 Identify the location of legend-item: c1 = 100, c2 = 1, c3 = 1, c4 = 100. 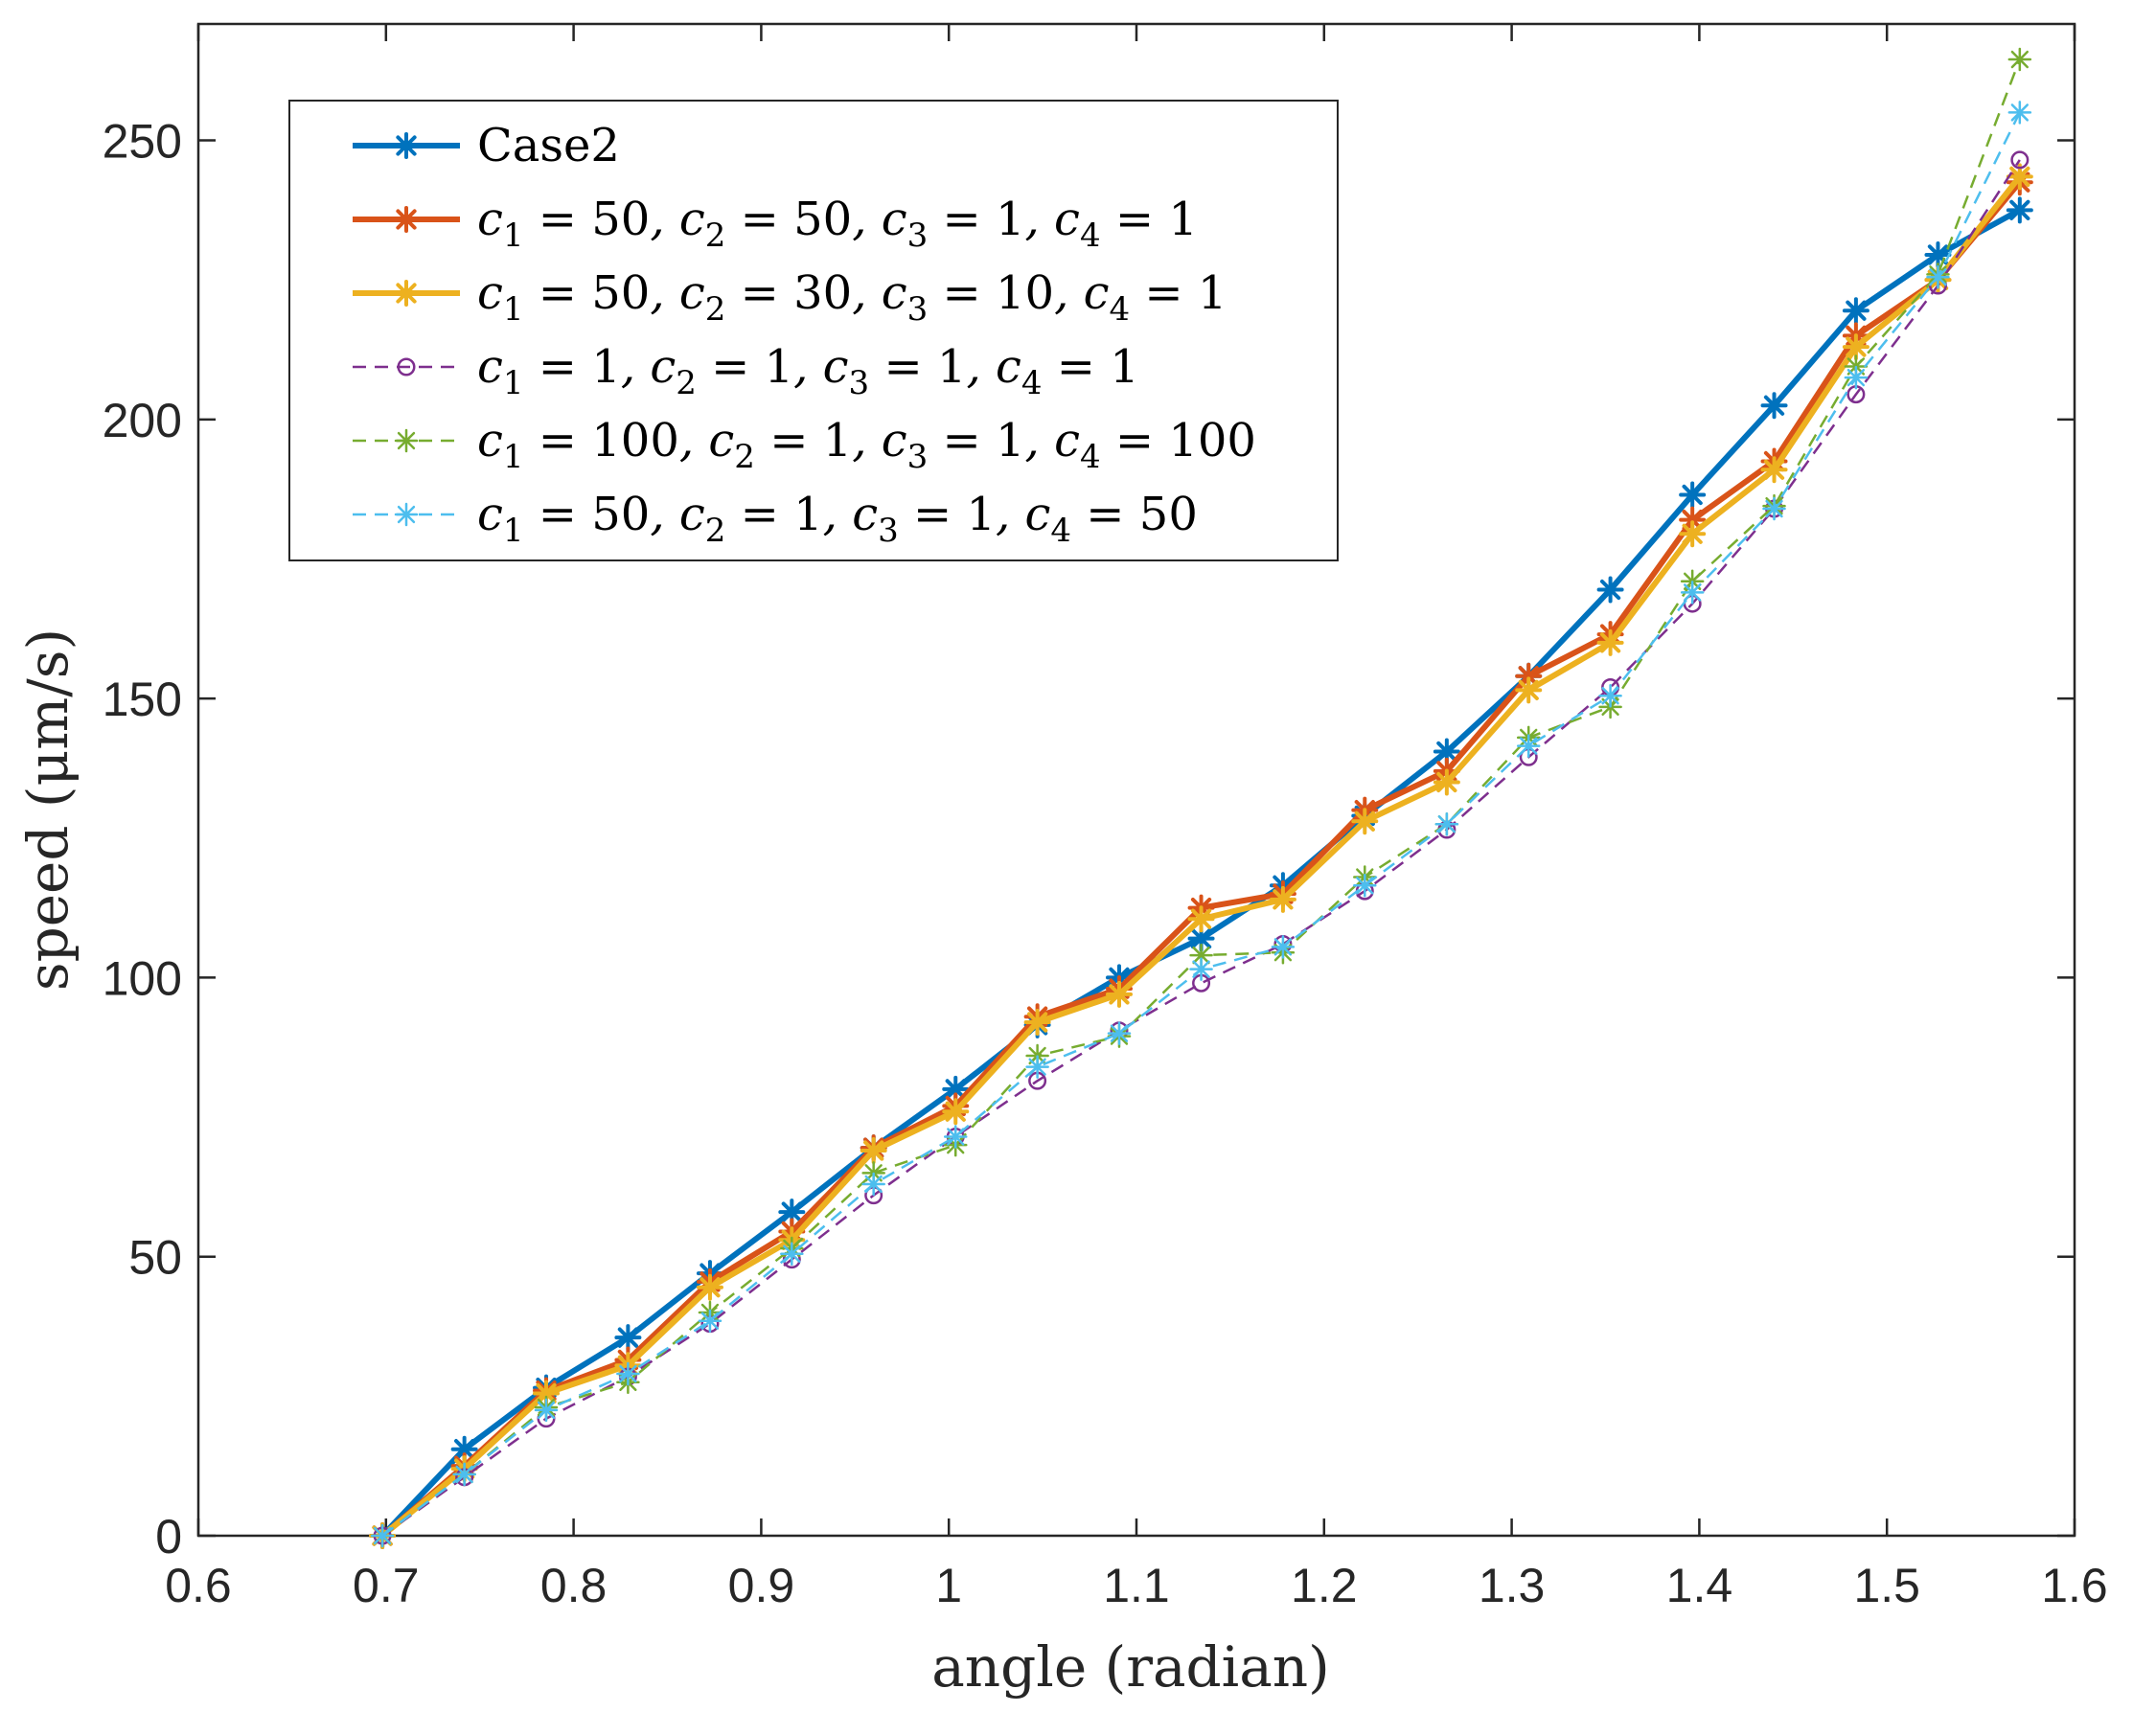
(804, 445).